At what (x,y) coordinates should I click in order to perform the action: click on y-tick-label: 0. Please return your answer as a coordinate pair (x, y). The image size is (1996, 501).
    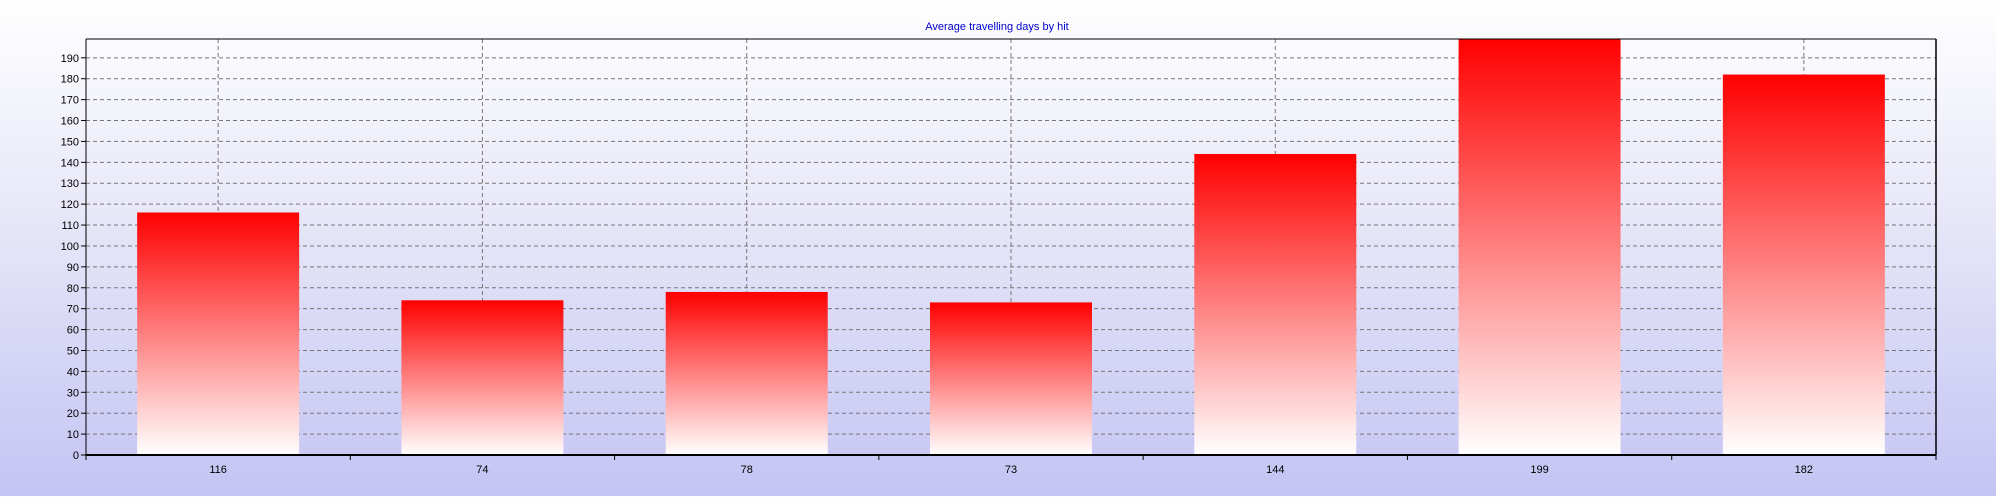
    Looking at the image, I should click on (76, 456).